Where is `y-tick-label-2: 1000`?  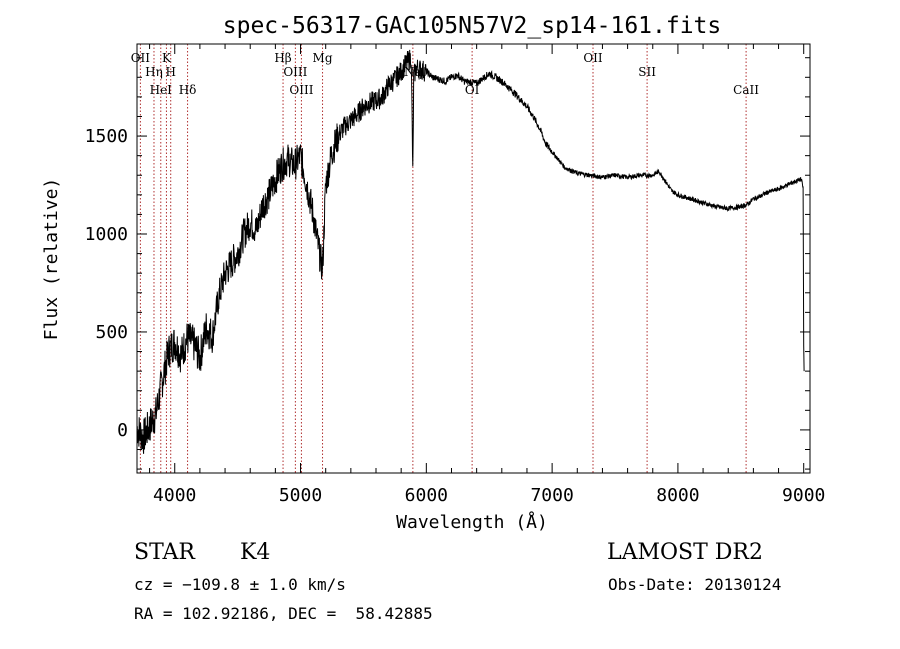
y-tick-label-2: 1000 is located at coordinates (106, 234).